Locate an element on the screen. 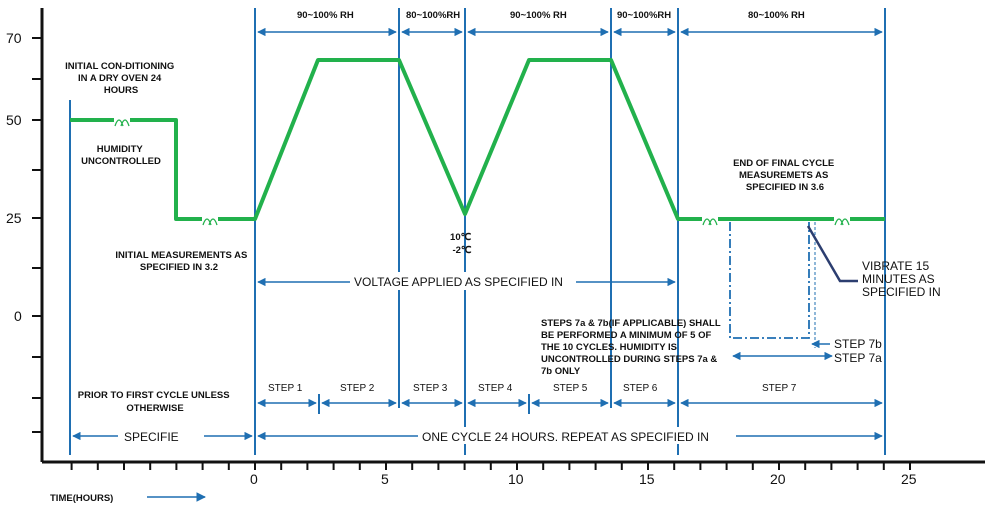  step-1-label: STEP 1 is located at coordinates (285, 388).